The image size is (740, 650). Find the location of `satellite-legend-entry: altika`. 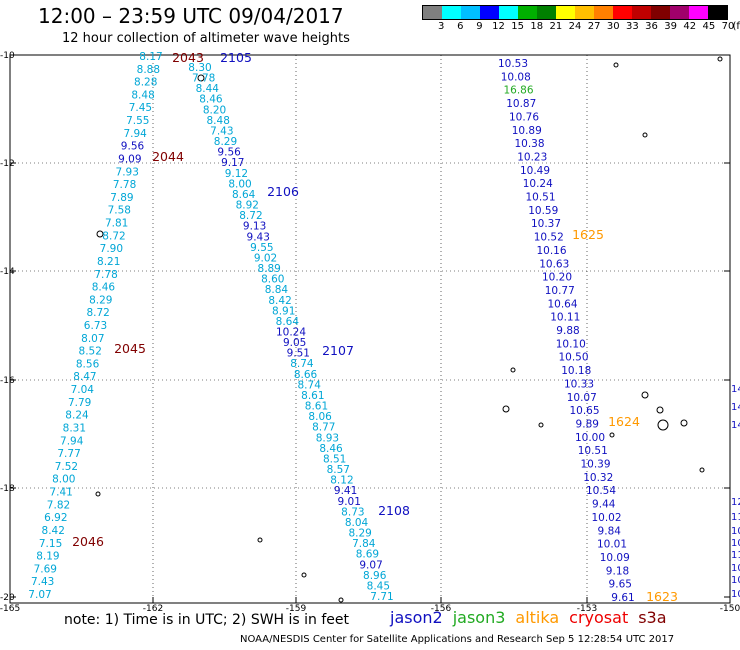

satellite-legend-entry: altika is located at coordinates (537, 617).